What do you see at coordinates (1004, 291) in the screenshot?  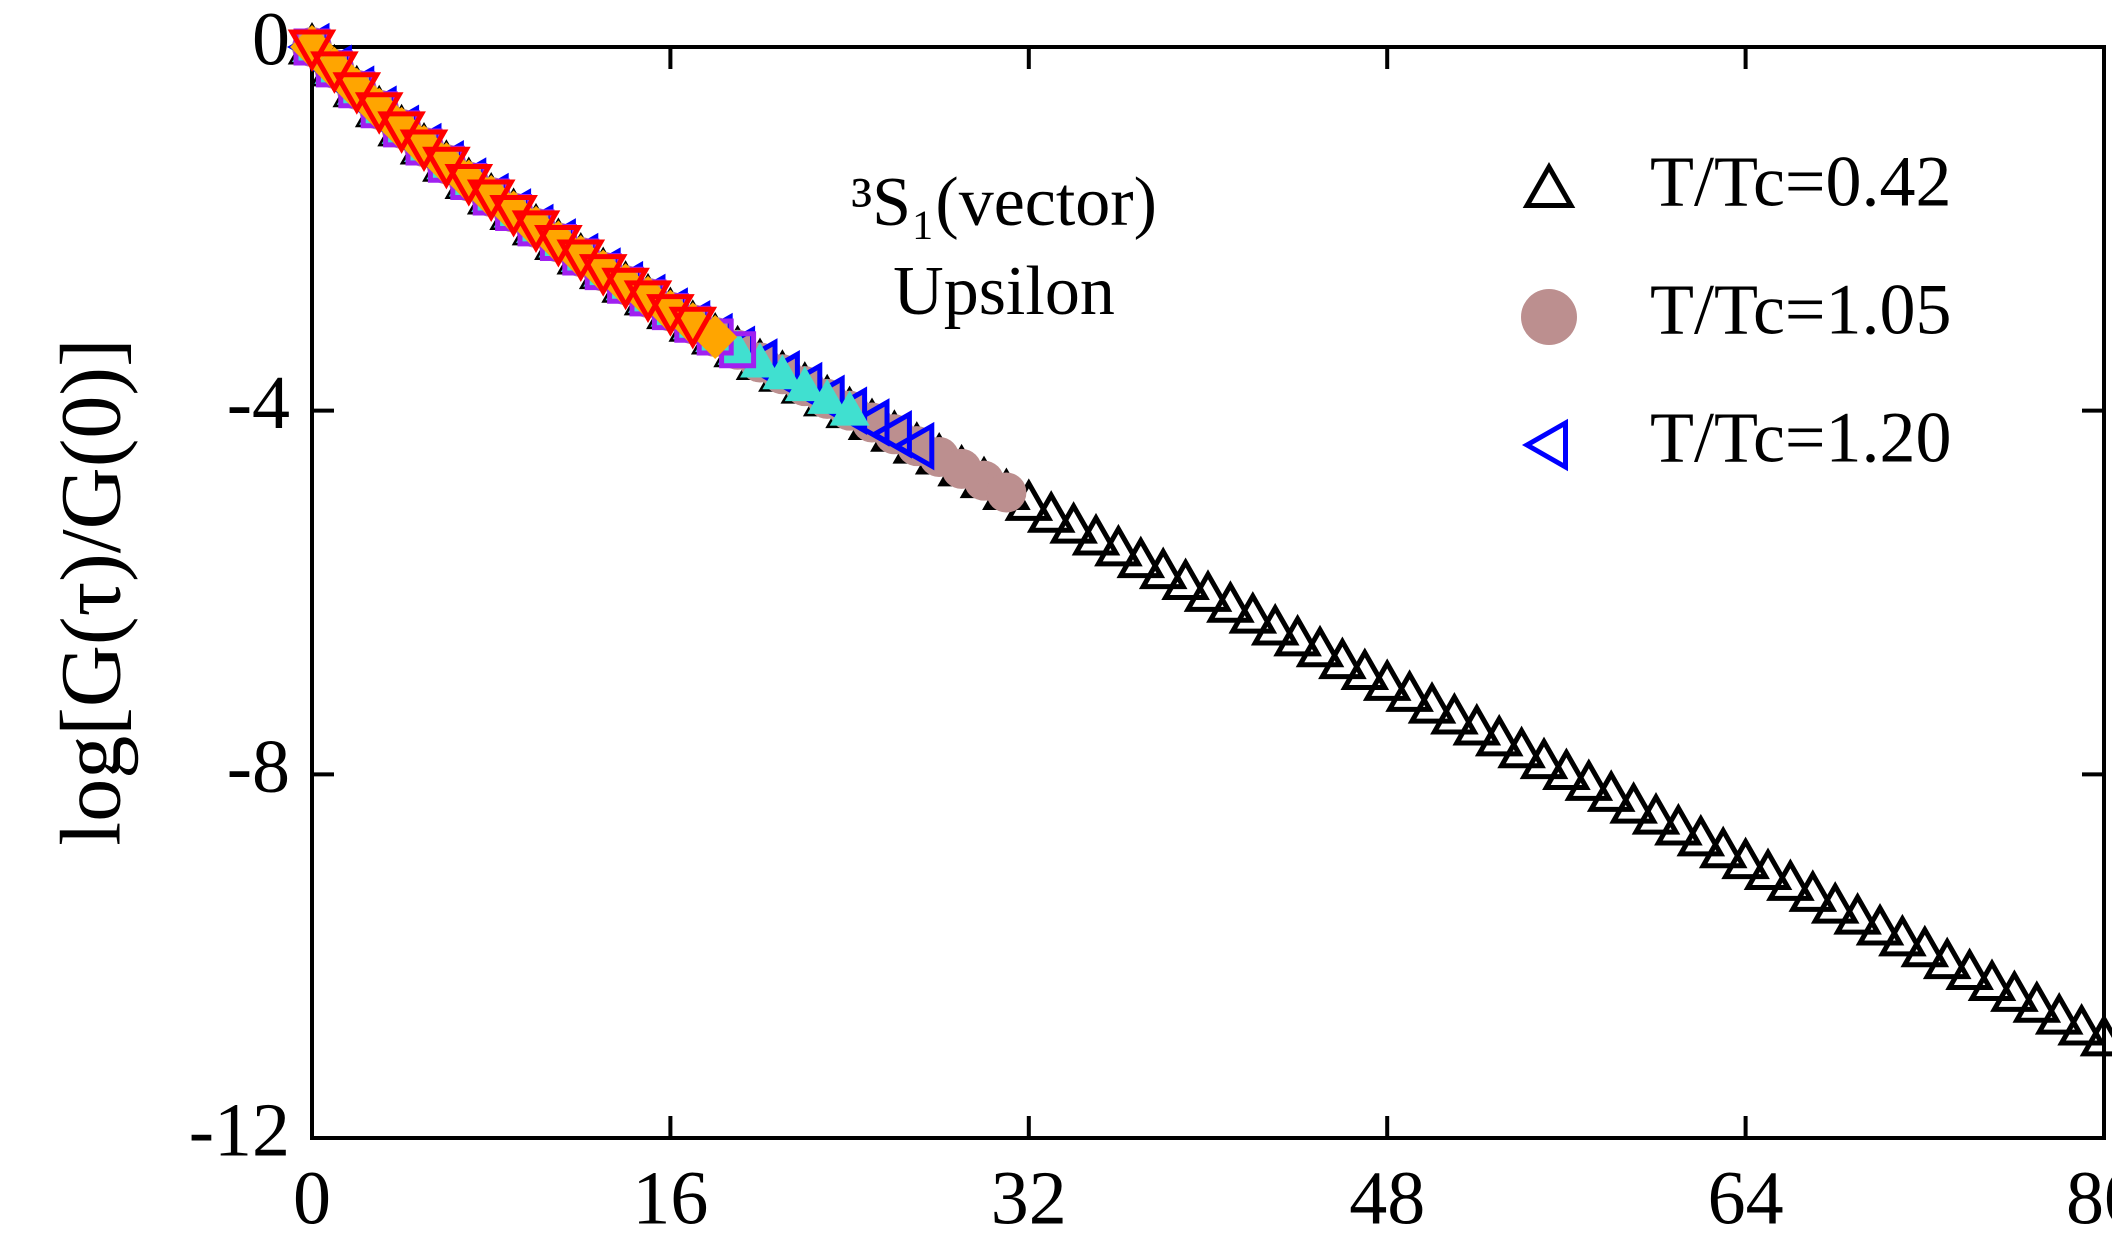 I see `annotation: Upsilon` at bounding box center [1004, 291].